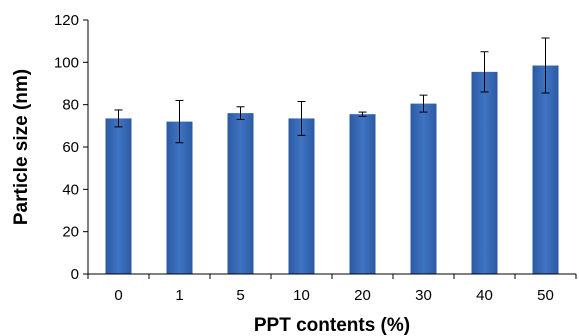  I want to click on y-tick-label: 80, so click(70, 105).